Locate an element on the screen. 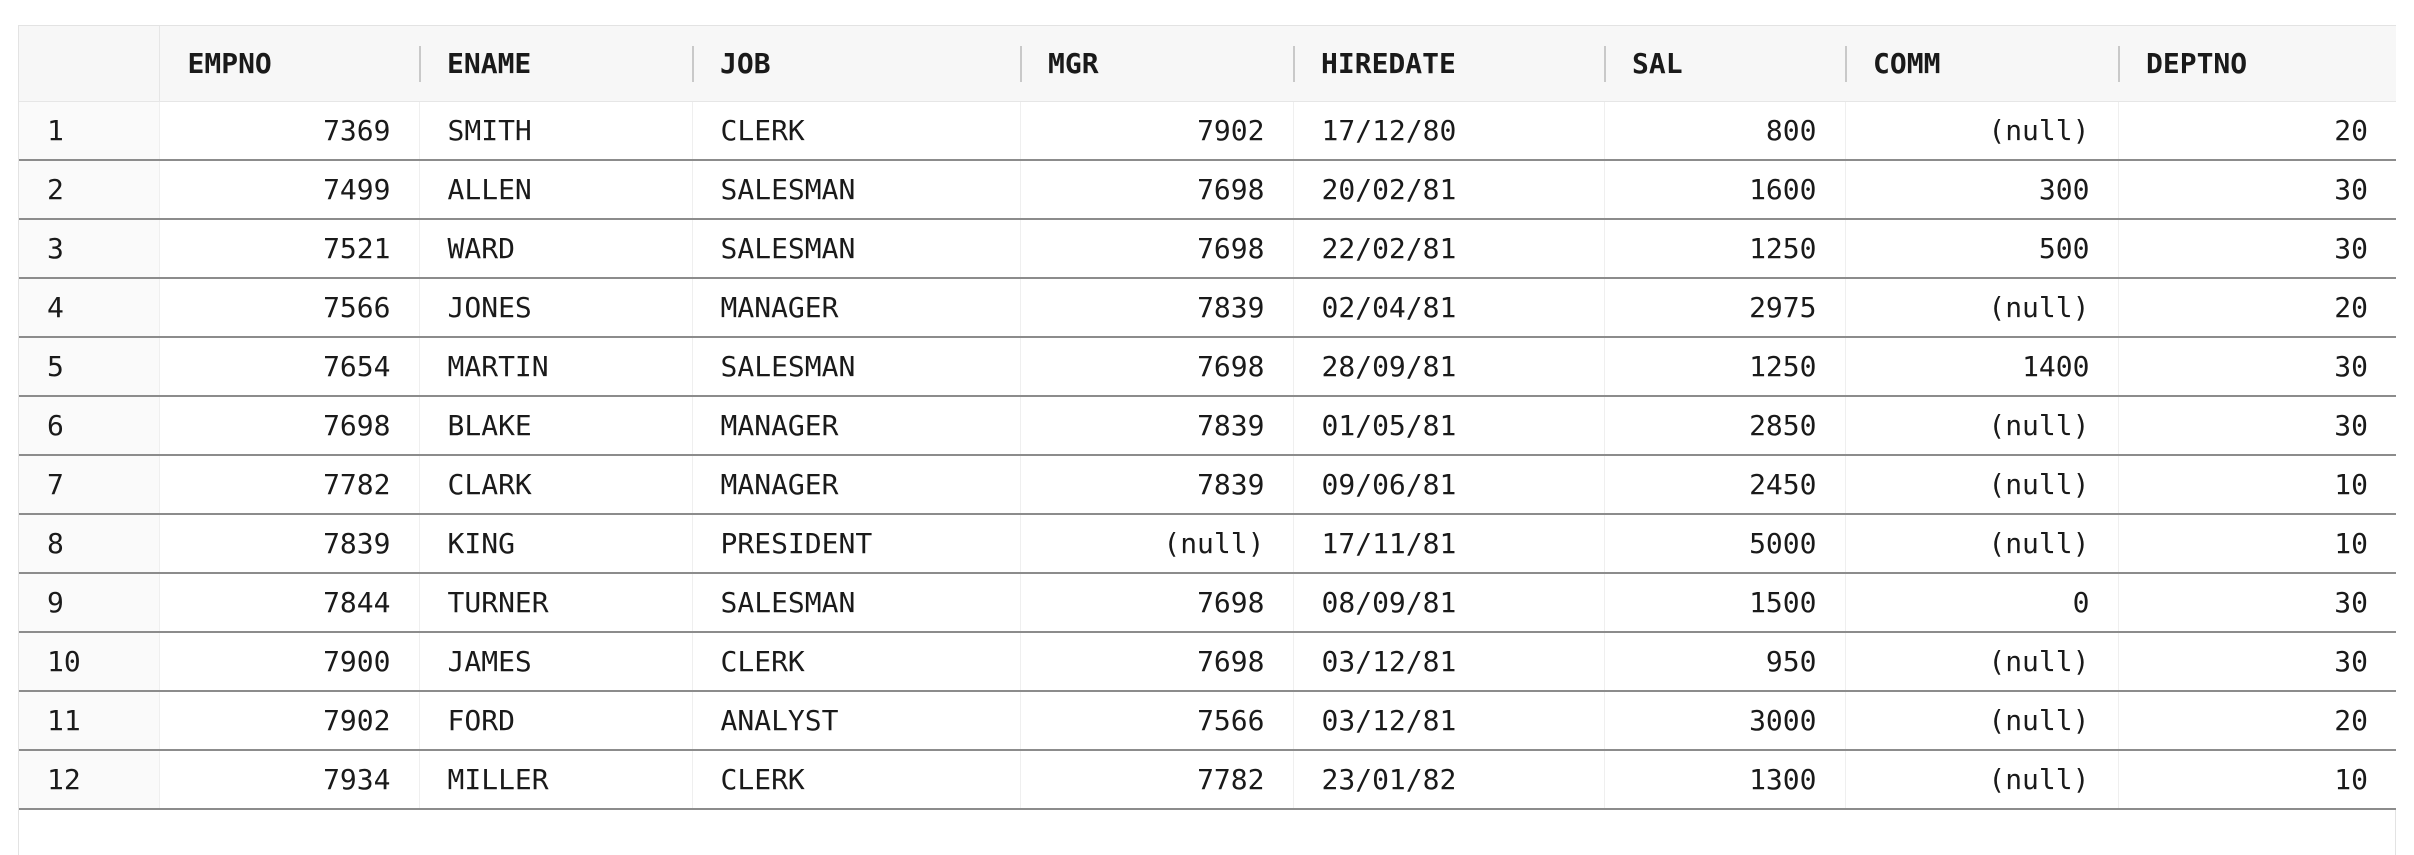 The width and height of the screenshot is (2414, 855). cell-hiredate: 23/01/82 is located at coordinates (1449, 780).